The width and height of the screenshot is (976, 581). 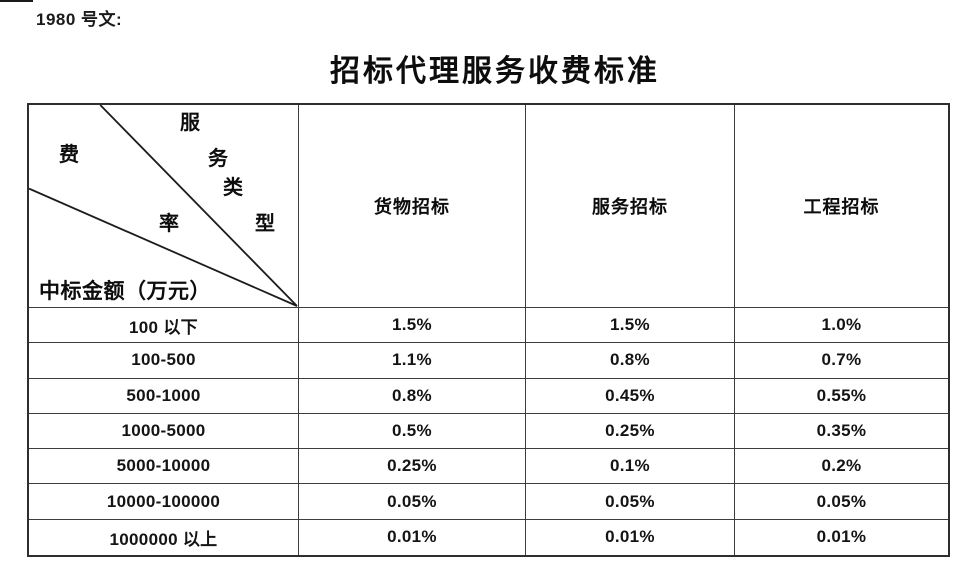 I want to click on column-header-goods: 货物招标, so click(x=412, y=206).